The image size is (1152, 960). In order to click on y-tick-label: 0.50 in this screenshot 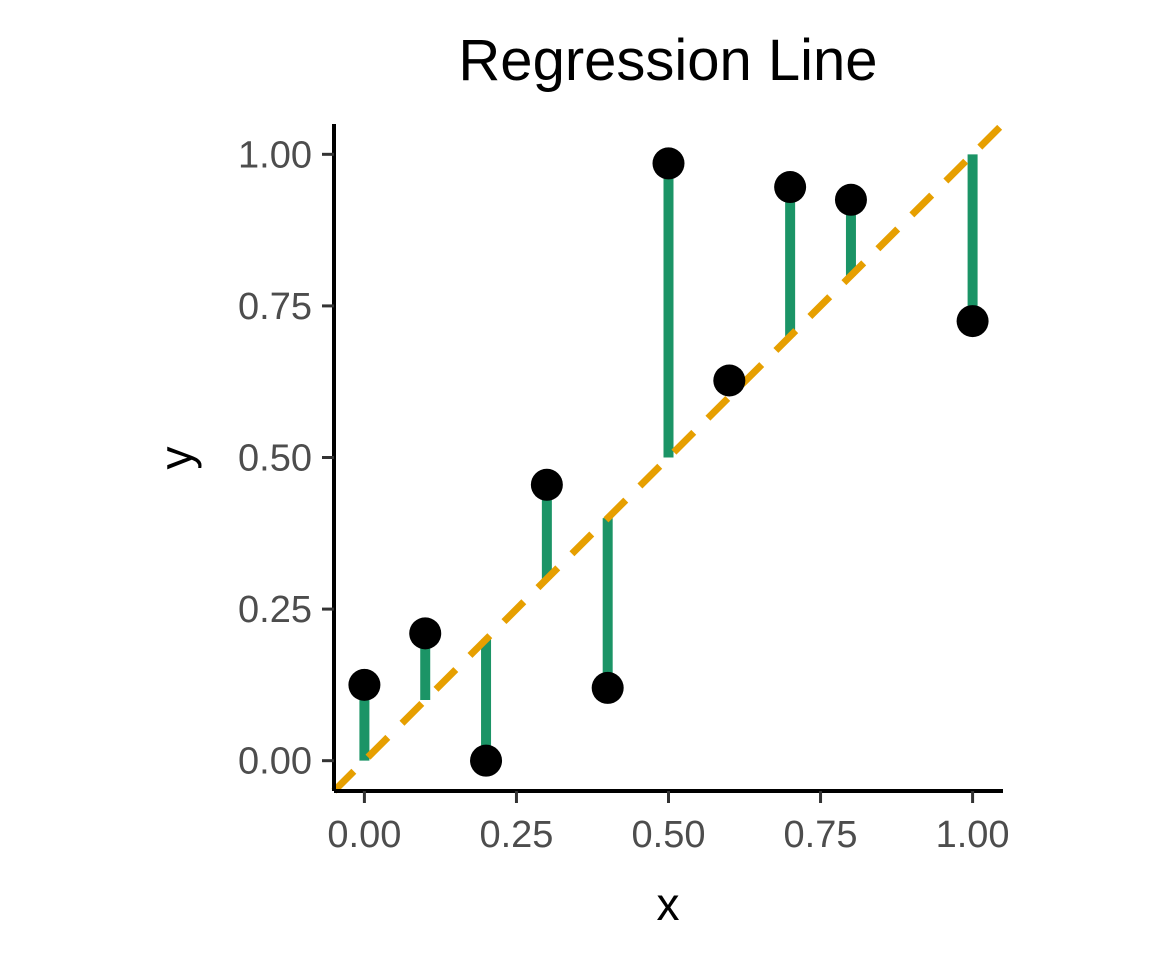, I will do `click(275, 459)`.